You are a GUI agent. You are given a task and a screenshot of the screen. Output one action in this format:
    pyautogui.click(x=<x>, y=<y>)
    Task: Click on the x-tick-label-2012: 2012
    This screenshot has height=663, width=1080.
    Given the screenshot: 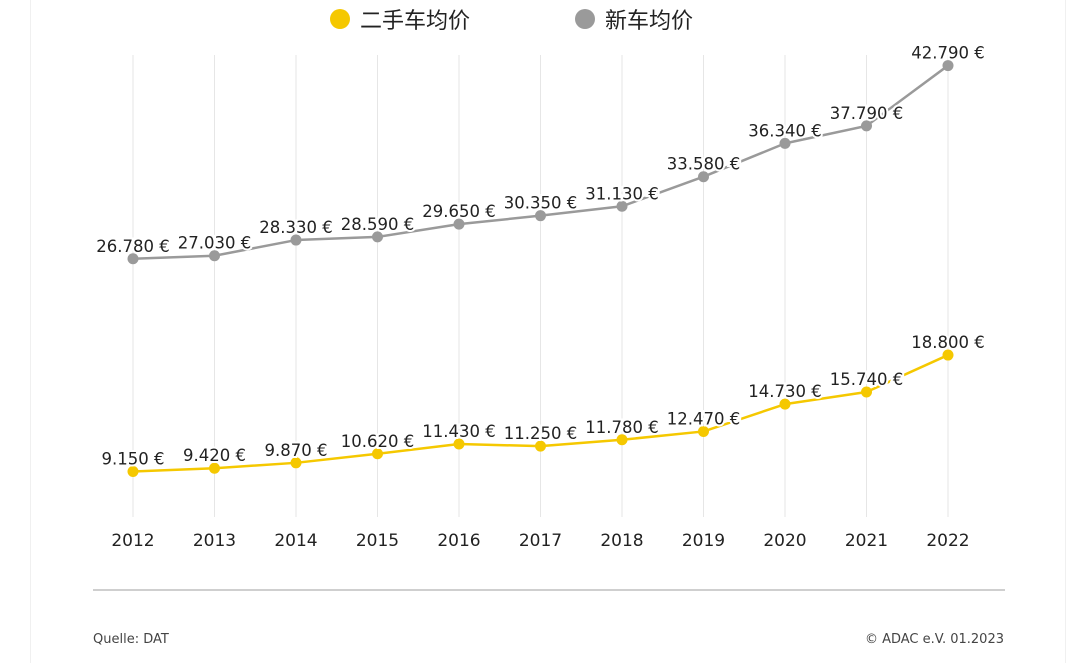 What is the action you would take?
    pyautogui.click(x=132, y=541)
    